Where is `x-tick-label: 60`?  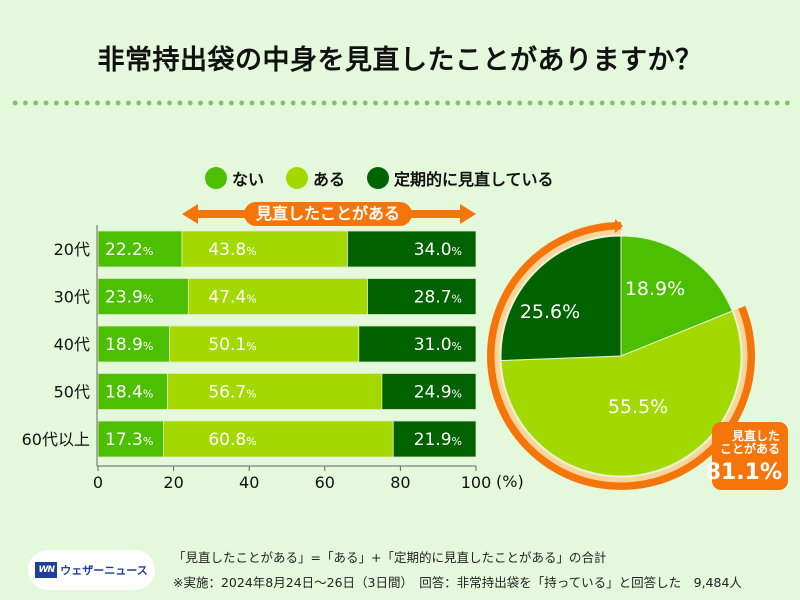 x-tick-label: 60 is located at coordinates (325, 482).